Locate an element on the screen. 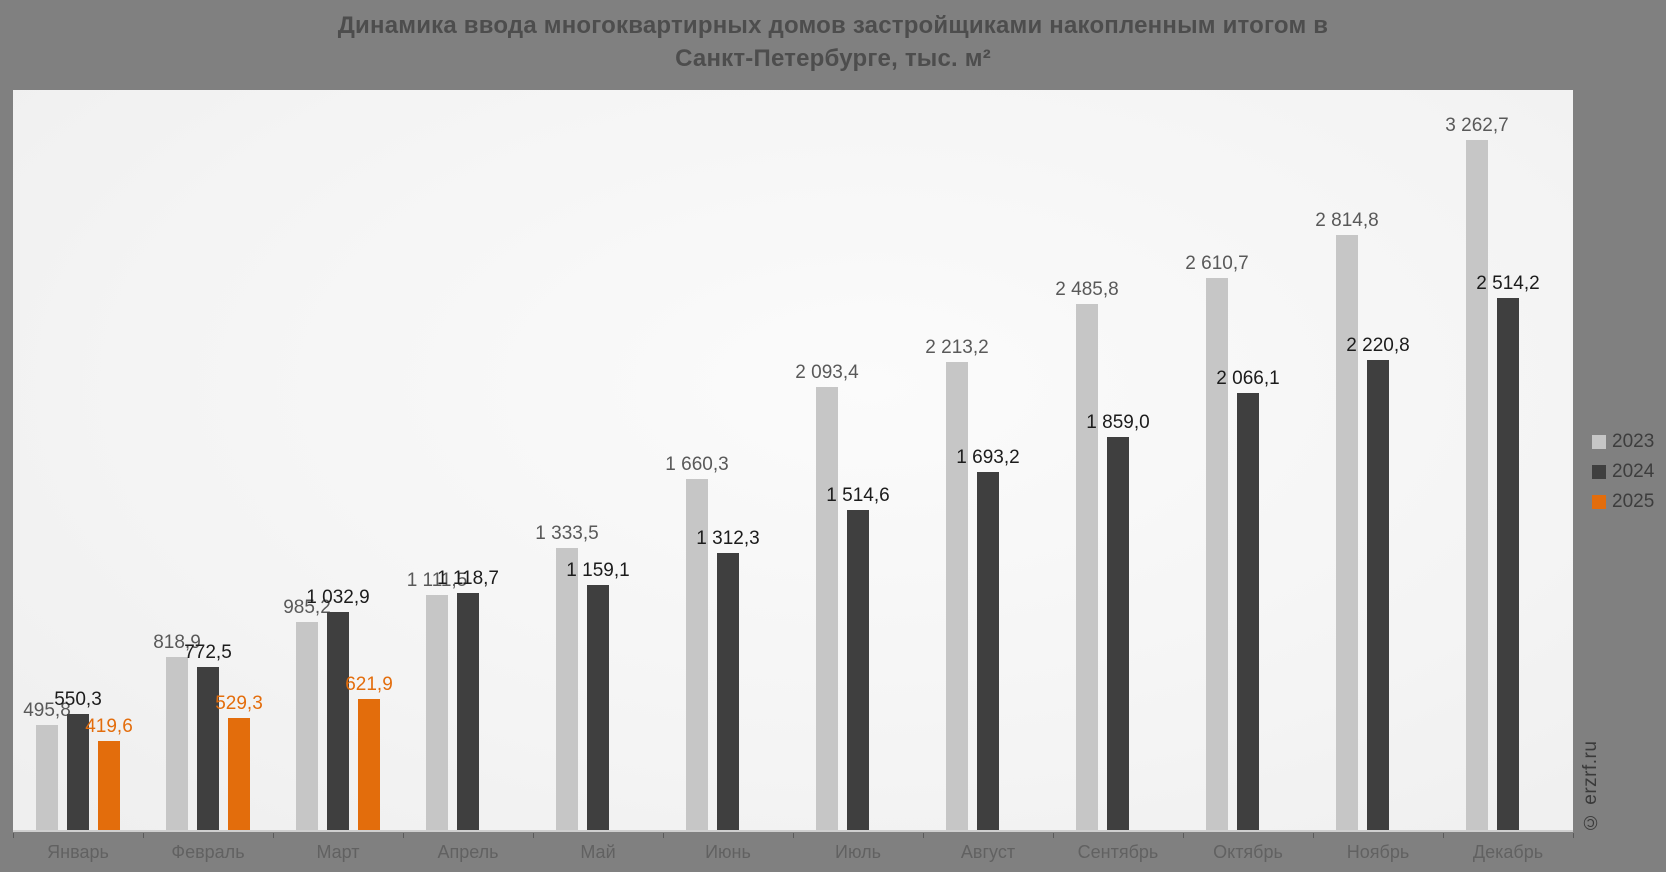 This screenshot has width=1666, height=872. x-axis-label: Октябрь is located at coordinates (1248, 852).